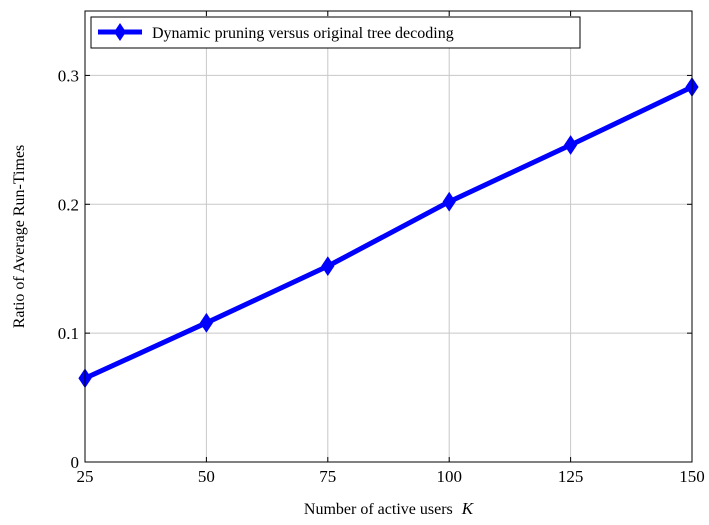  I want to click on x-tick-label: 75, so click(327, 476).